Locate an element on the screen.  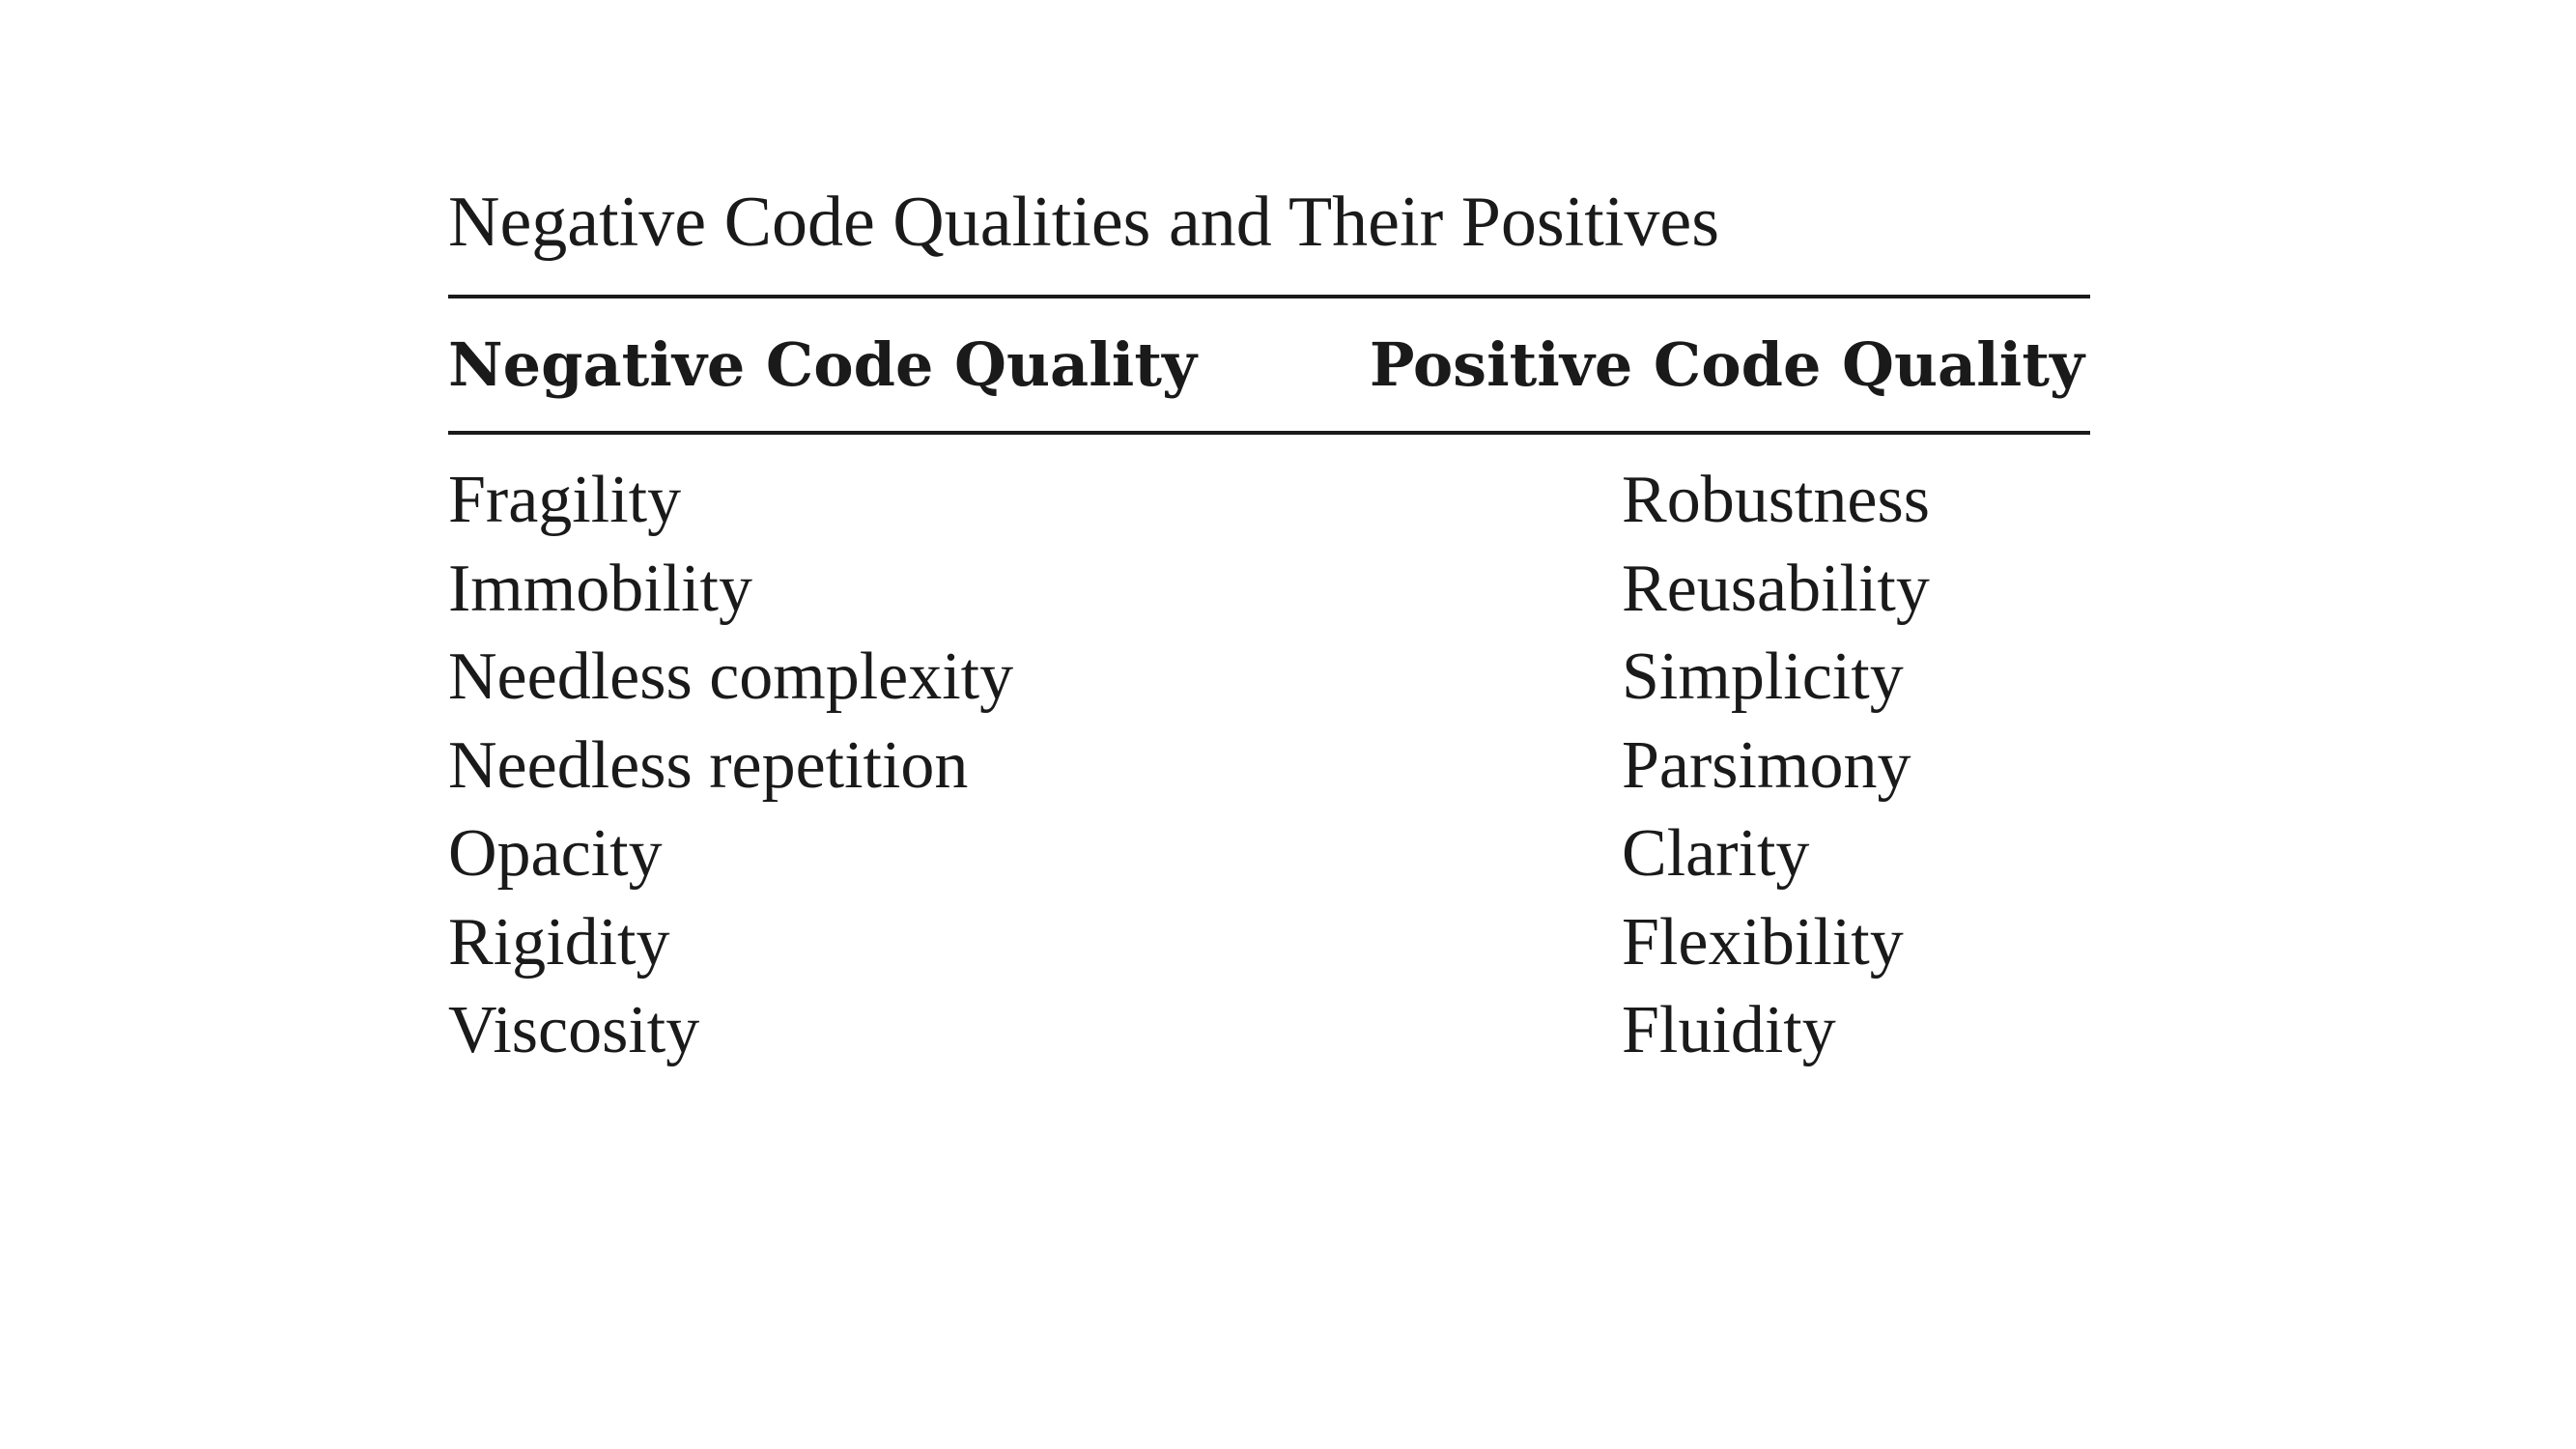
positive-quality-cell: Reusability is located at coordinates (1776, 588).